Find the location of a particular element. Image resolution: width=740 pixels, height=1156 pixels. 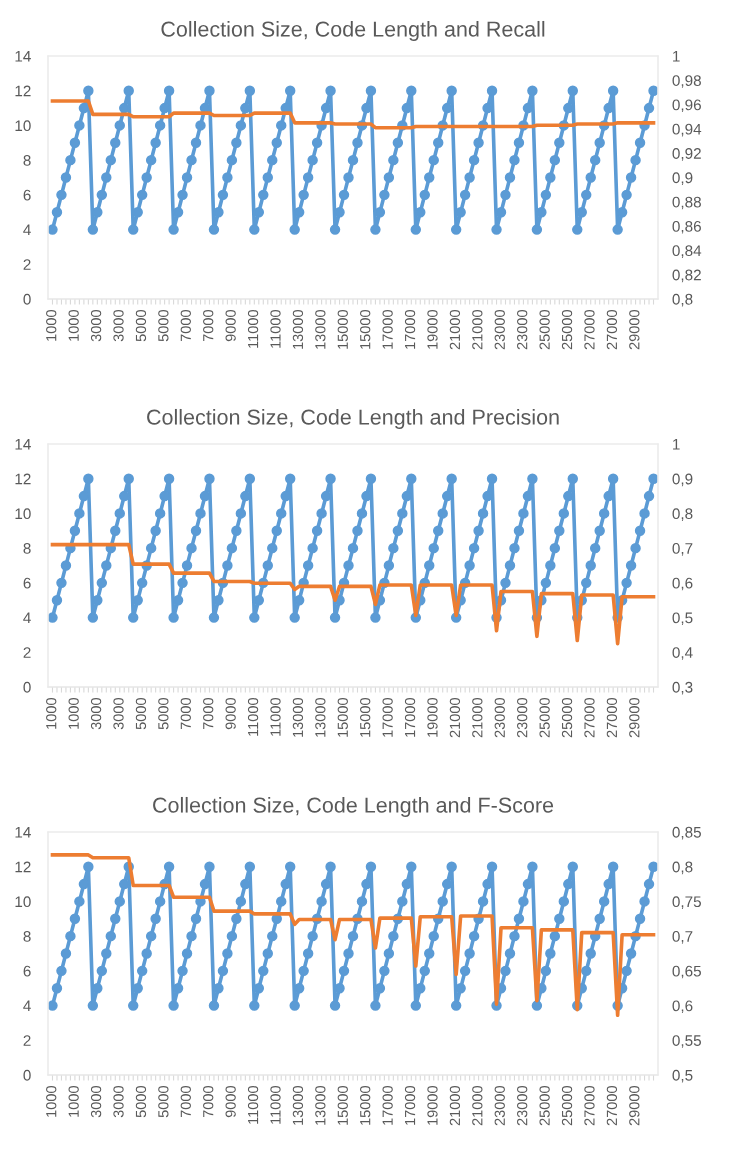

y2-tick-label: 0,3 is located at coordinates (682, 688).